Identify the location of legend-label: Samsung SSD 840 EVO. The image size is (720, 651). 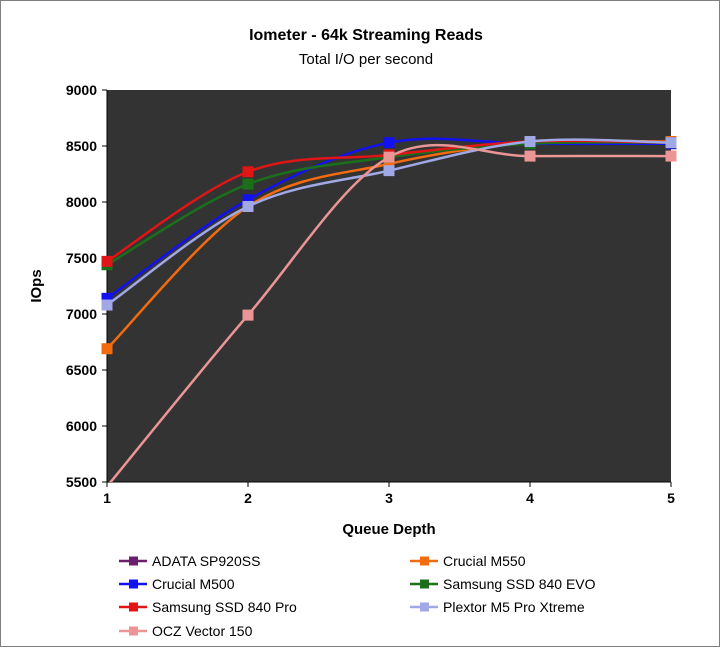
(519, 584).